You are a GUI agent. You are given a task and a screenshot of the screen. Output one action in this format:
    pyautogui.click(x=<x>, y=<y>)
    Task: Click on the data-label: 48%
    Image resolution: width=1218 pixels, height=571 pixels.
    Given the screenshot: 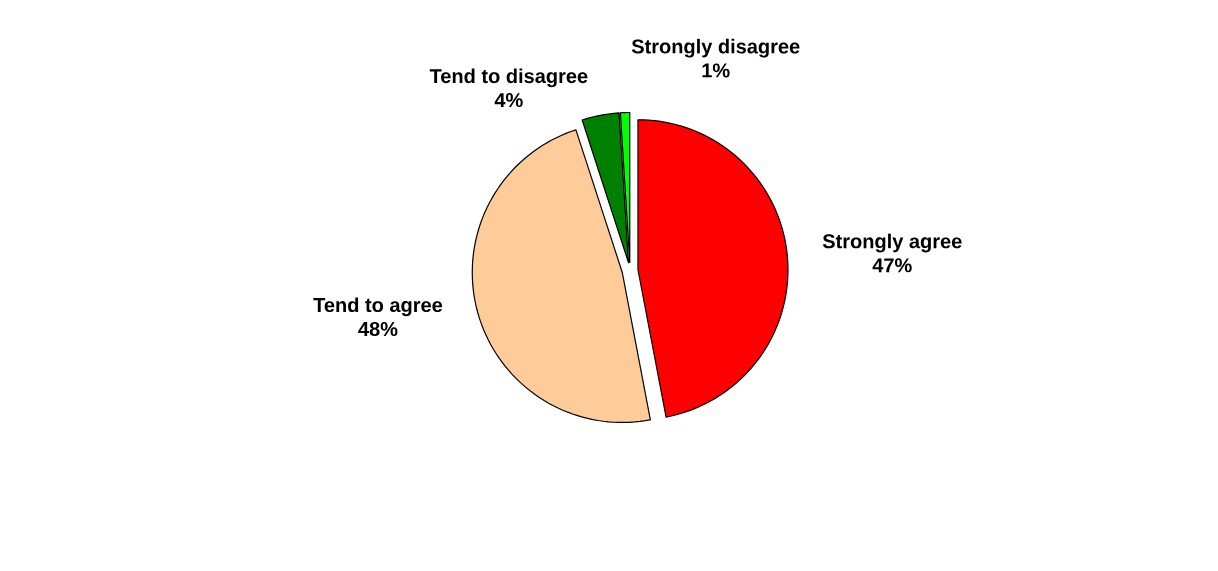 What is the action you would take?
    pyautogui.click(x=378, y=329)
    